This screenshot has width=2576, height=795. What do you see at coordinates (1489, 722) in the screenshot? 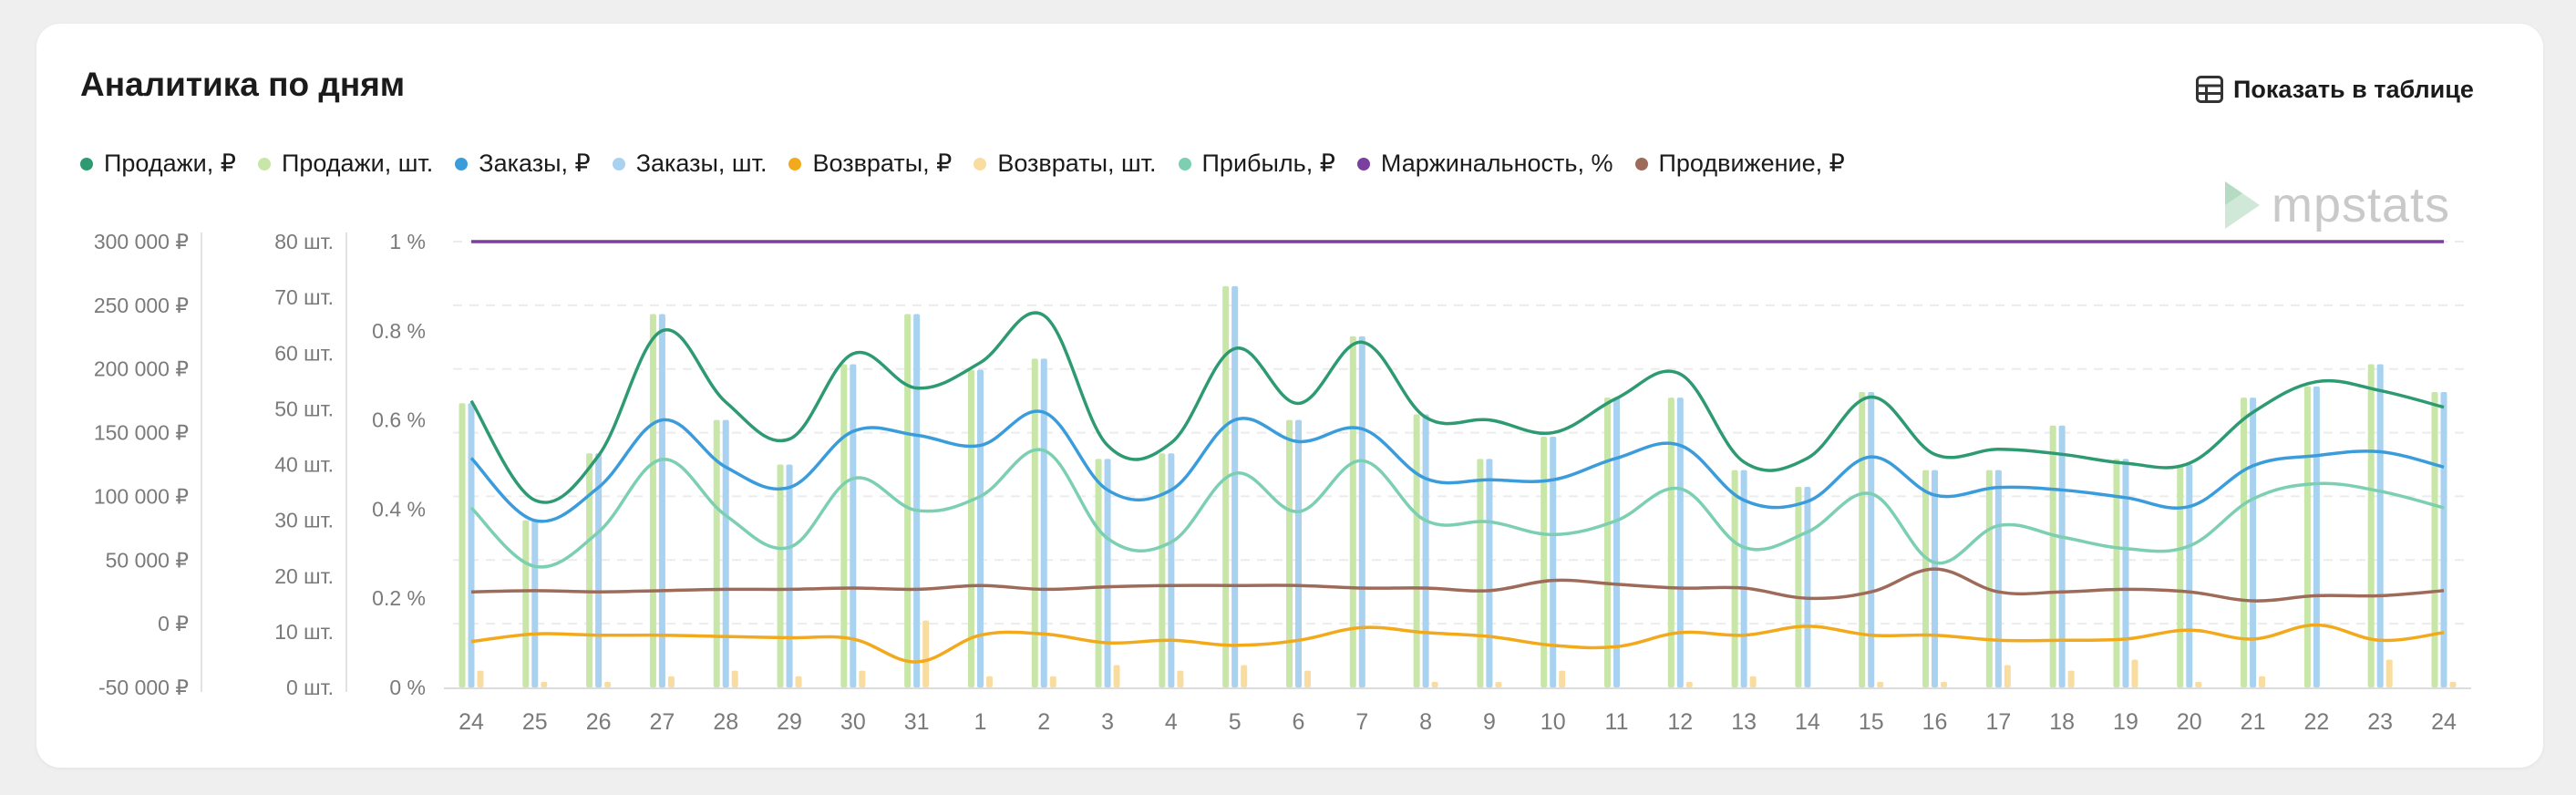
I see `x-tick-label: 9` at bounding box center [1489, 722].